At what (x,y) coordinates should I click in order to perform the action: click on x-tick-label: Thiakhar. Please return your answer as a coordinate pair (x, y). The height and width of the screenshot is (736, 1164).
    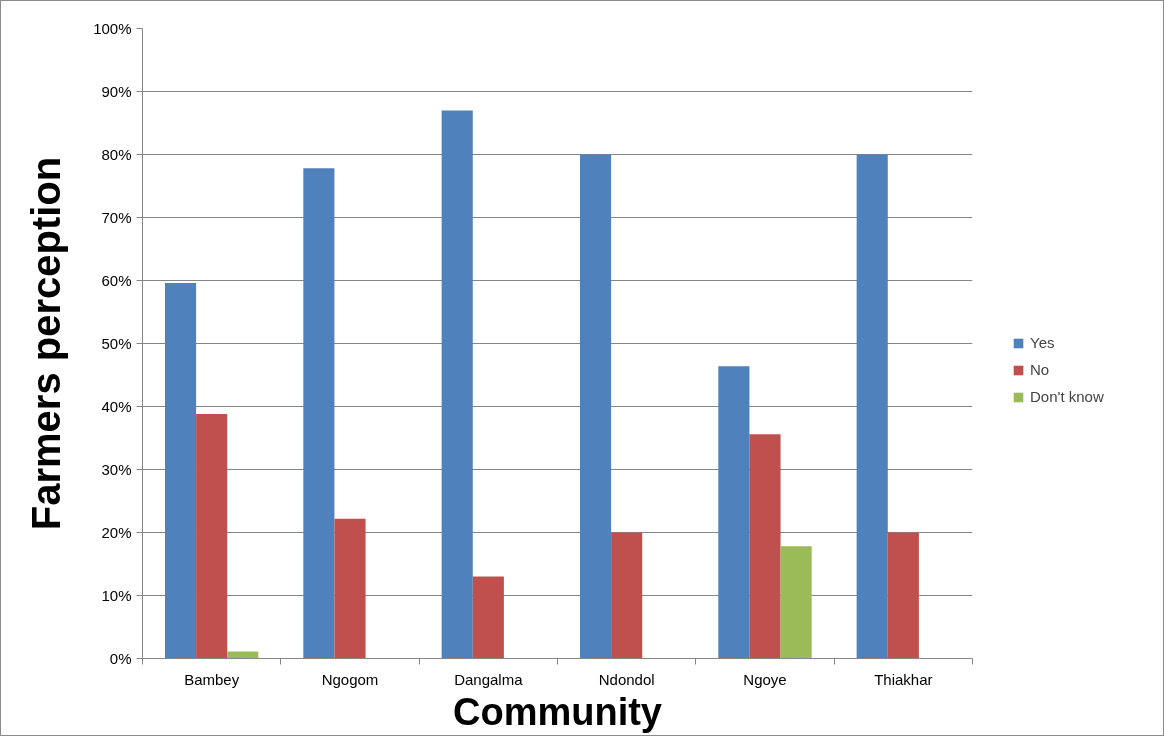
    Looking at the image, I should click on (903, 679).